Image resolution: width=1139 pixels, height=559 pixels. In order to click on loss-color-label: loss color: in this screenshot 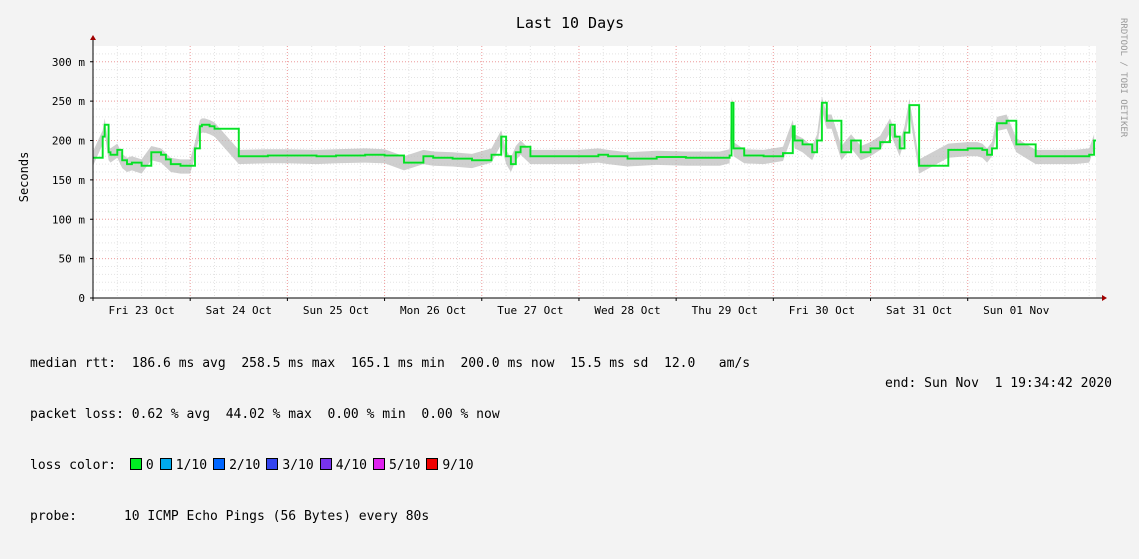, I will do `click(73, 465)`.